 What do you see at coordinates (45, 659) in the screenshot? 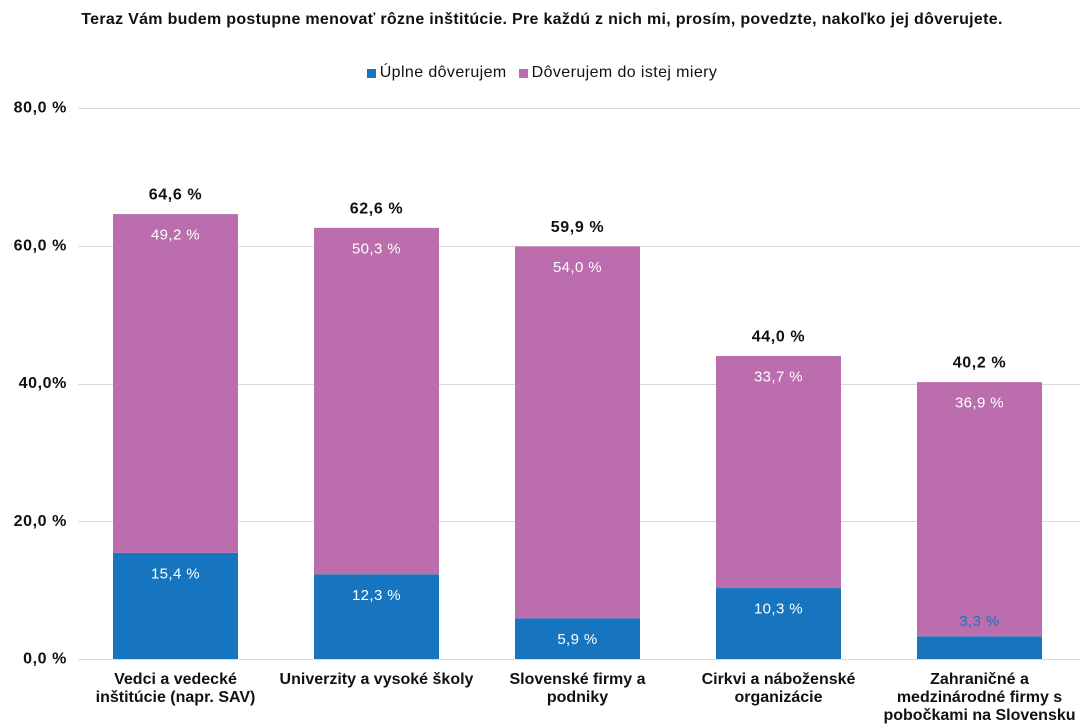
I see `y-tick-label: 0,0 %` at bounding box center [45, 659].